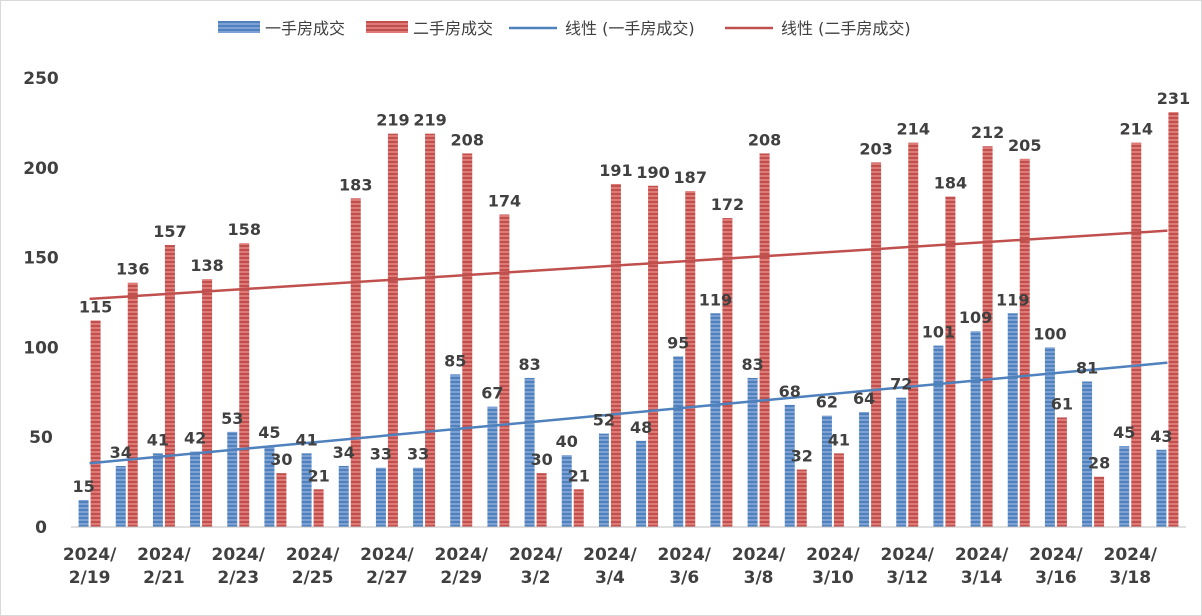 The width and height of the screenshot is (1202, 616). What do you see at coordinates (467, 139) in the screenshot?
I see `data-label: 208` at bounding box center [467, 139].